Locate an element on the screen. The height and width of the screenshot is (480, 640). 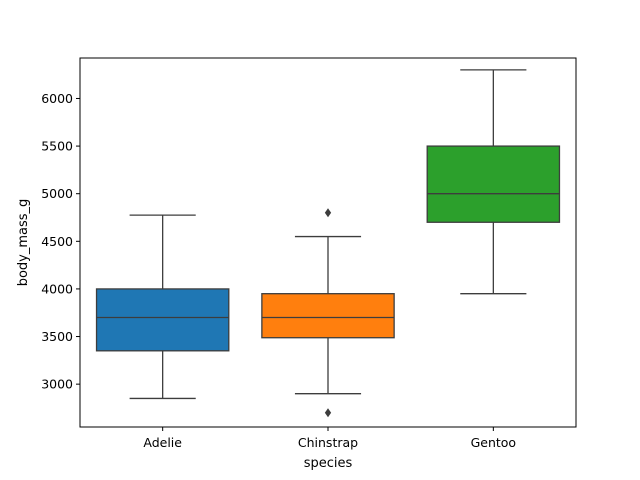
y-tick-label: 3000 is located at coordinates (57, 384).